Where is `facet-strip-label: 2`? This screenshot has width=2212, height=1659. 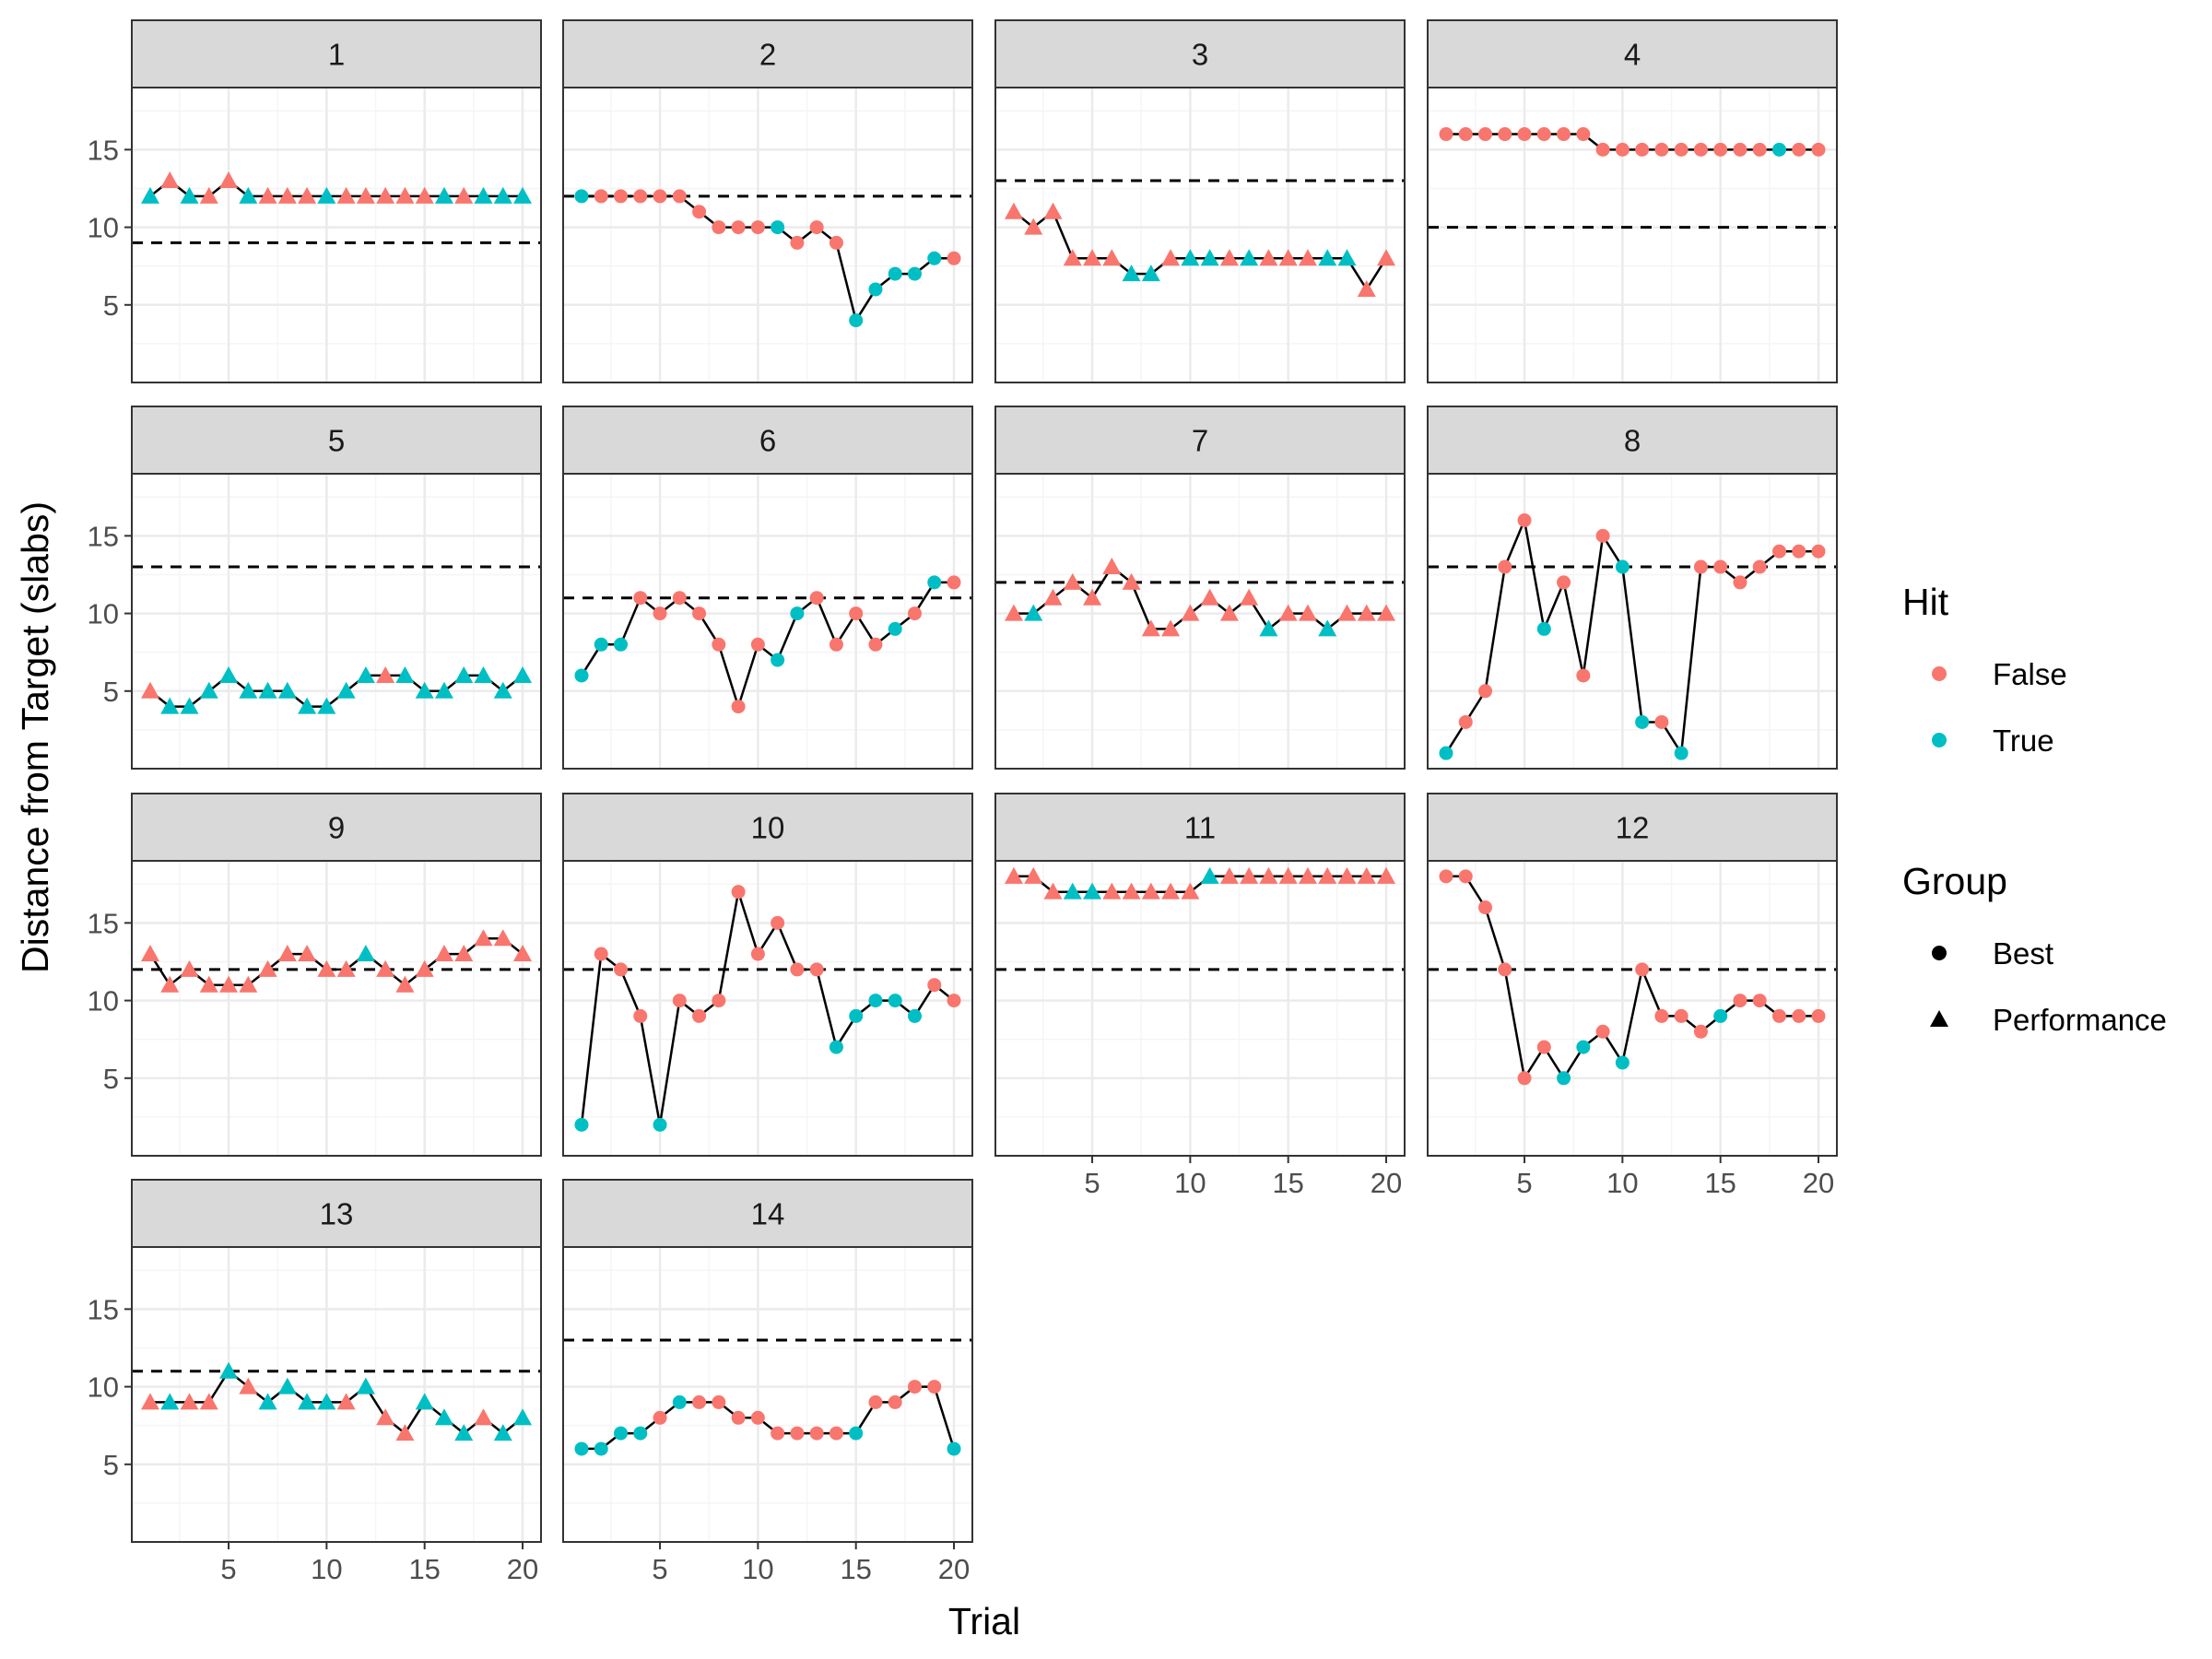
facet-strip-label: 2 is located at coordinates (767, 55).